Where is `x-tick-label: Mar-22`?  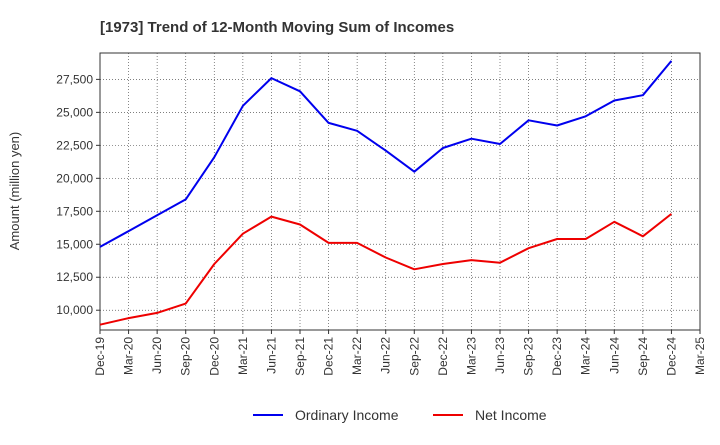
x-tick-label: Mar-22 is located at coordinates (357, 356).